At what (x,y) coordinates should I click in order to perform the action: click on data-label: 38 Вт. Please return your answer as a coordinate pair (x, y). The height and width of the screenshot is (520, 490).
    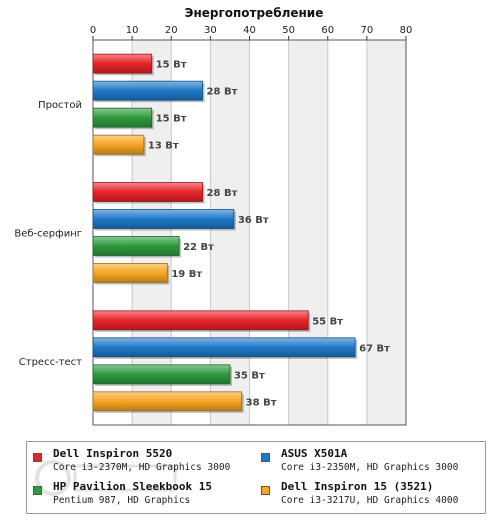
    Looking at the image, I should click on (261, 402).